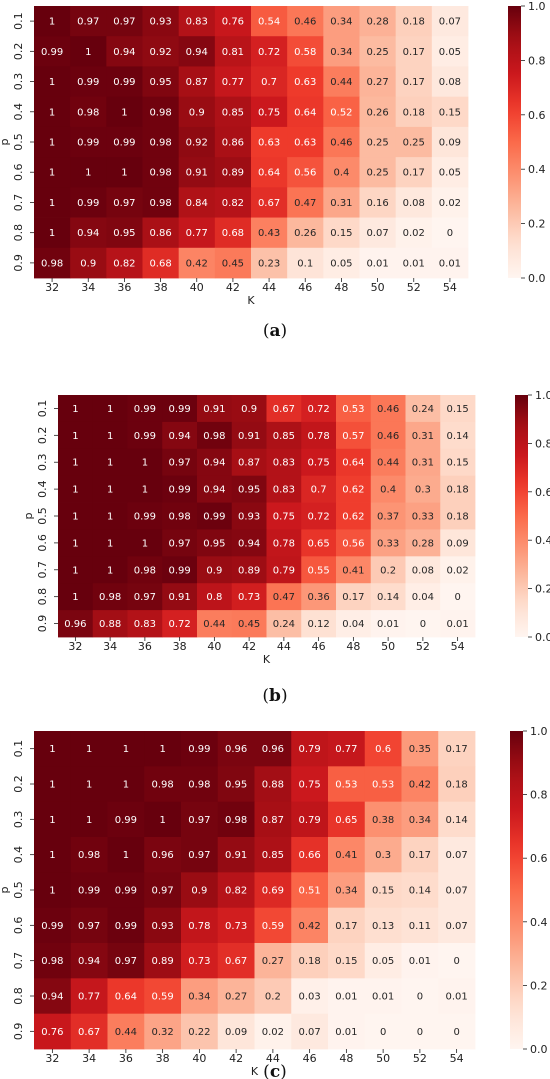 The image size is (550, 1079). Describe the element at coordinates (5, 889) in the screenshot. I see `y-axis-label: p` at that location.